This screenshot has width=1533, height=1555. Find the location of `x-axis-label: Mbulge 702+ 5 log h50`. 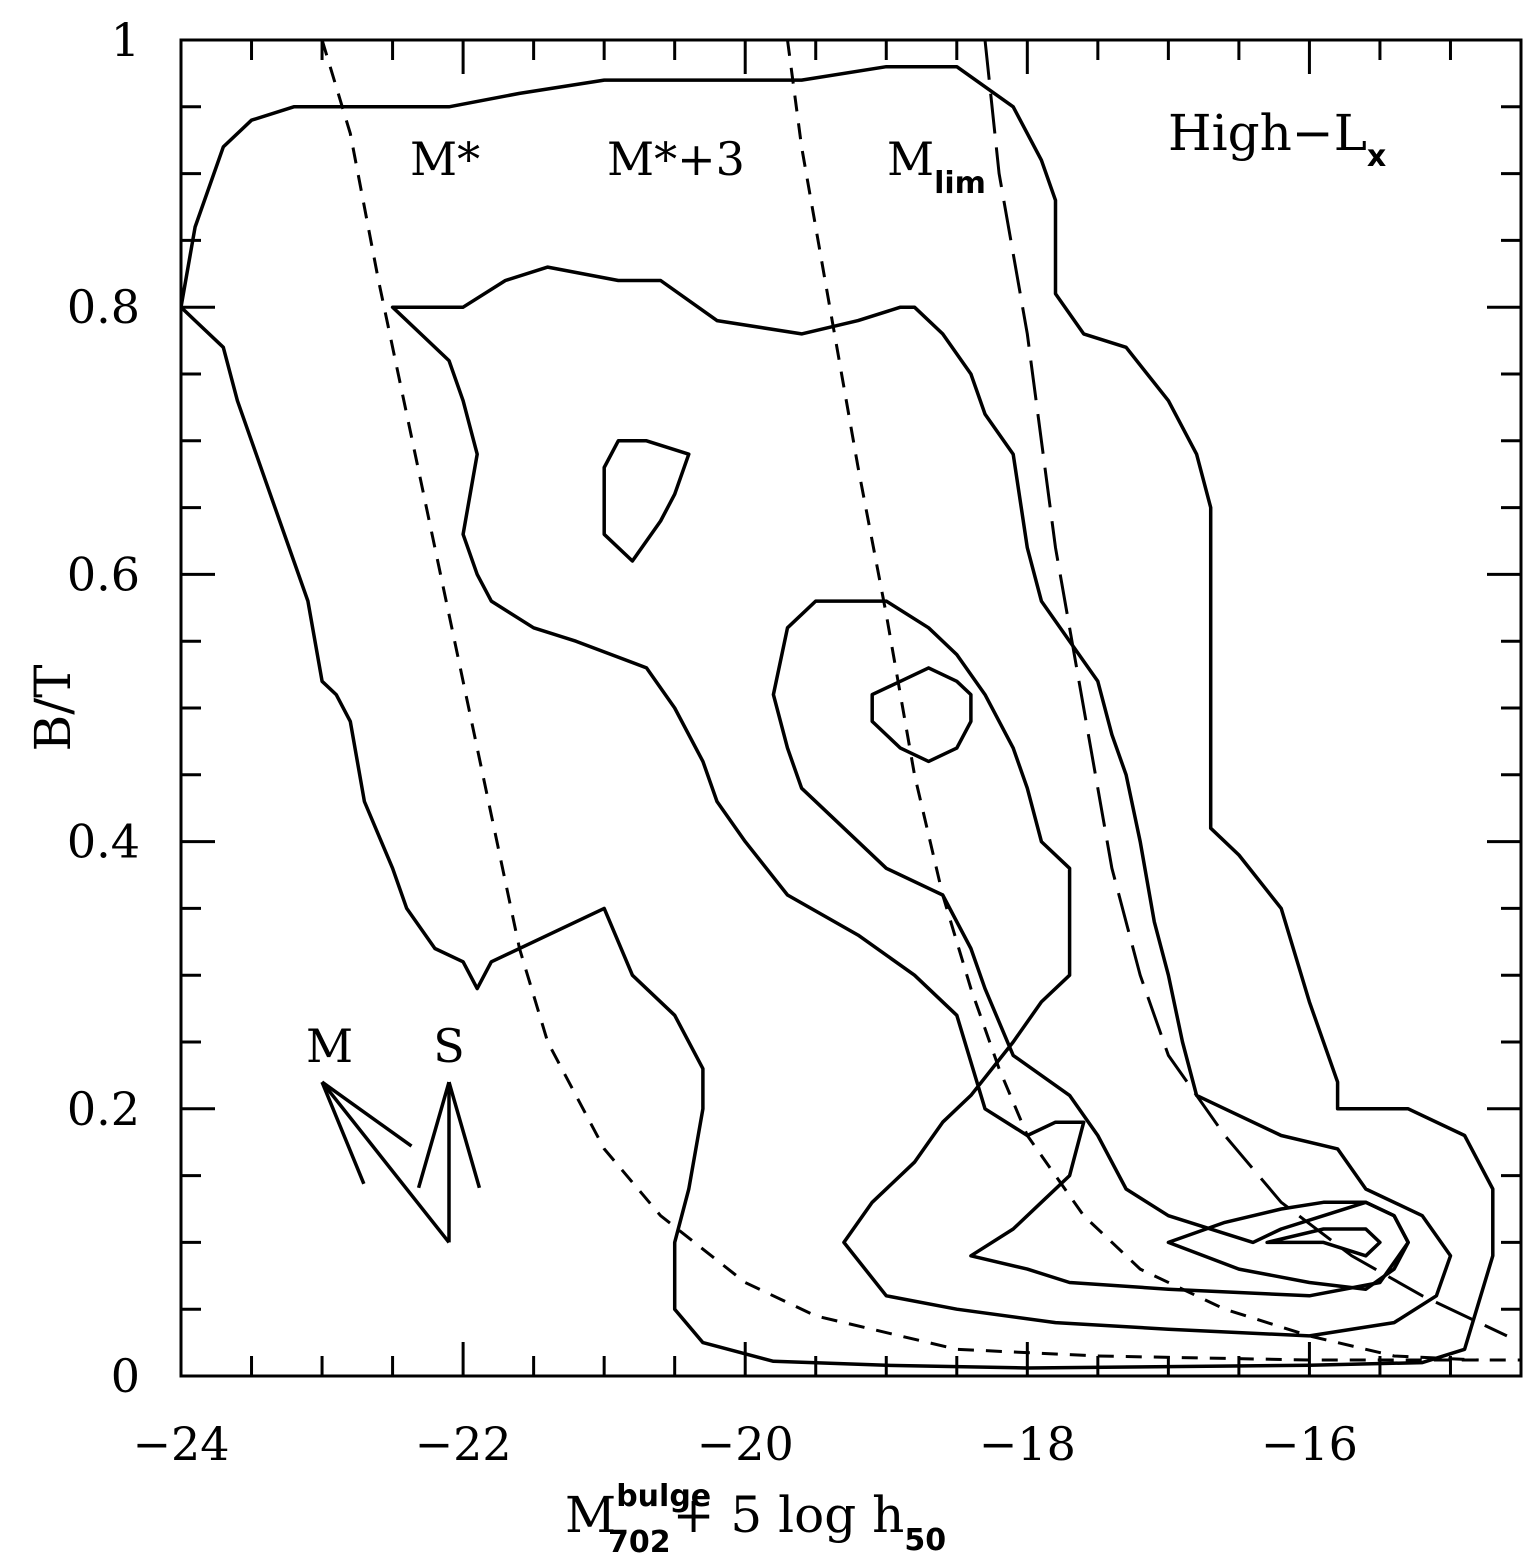

x-axis-label: Mbulge 702+ 5 log h50 is located at coordinates (755, 1517).